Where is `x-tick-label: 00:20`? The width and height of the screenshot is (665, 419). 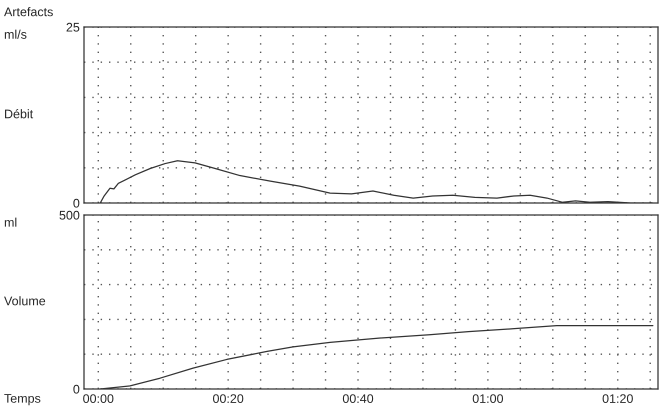 x-tick-label: 00:20 is located at coordinates (228, 399).